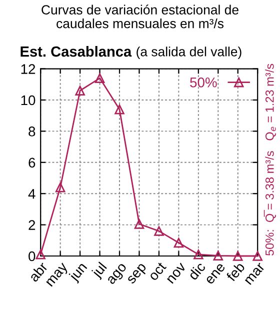 This screenshot has width=280, height=320. I want to click on y-tick-label: 6, so click(32, 163).